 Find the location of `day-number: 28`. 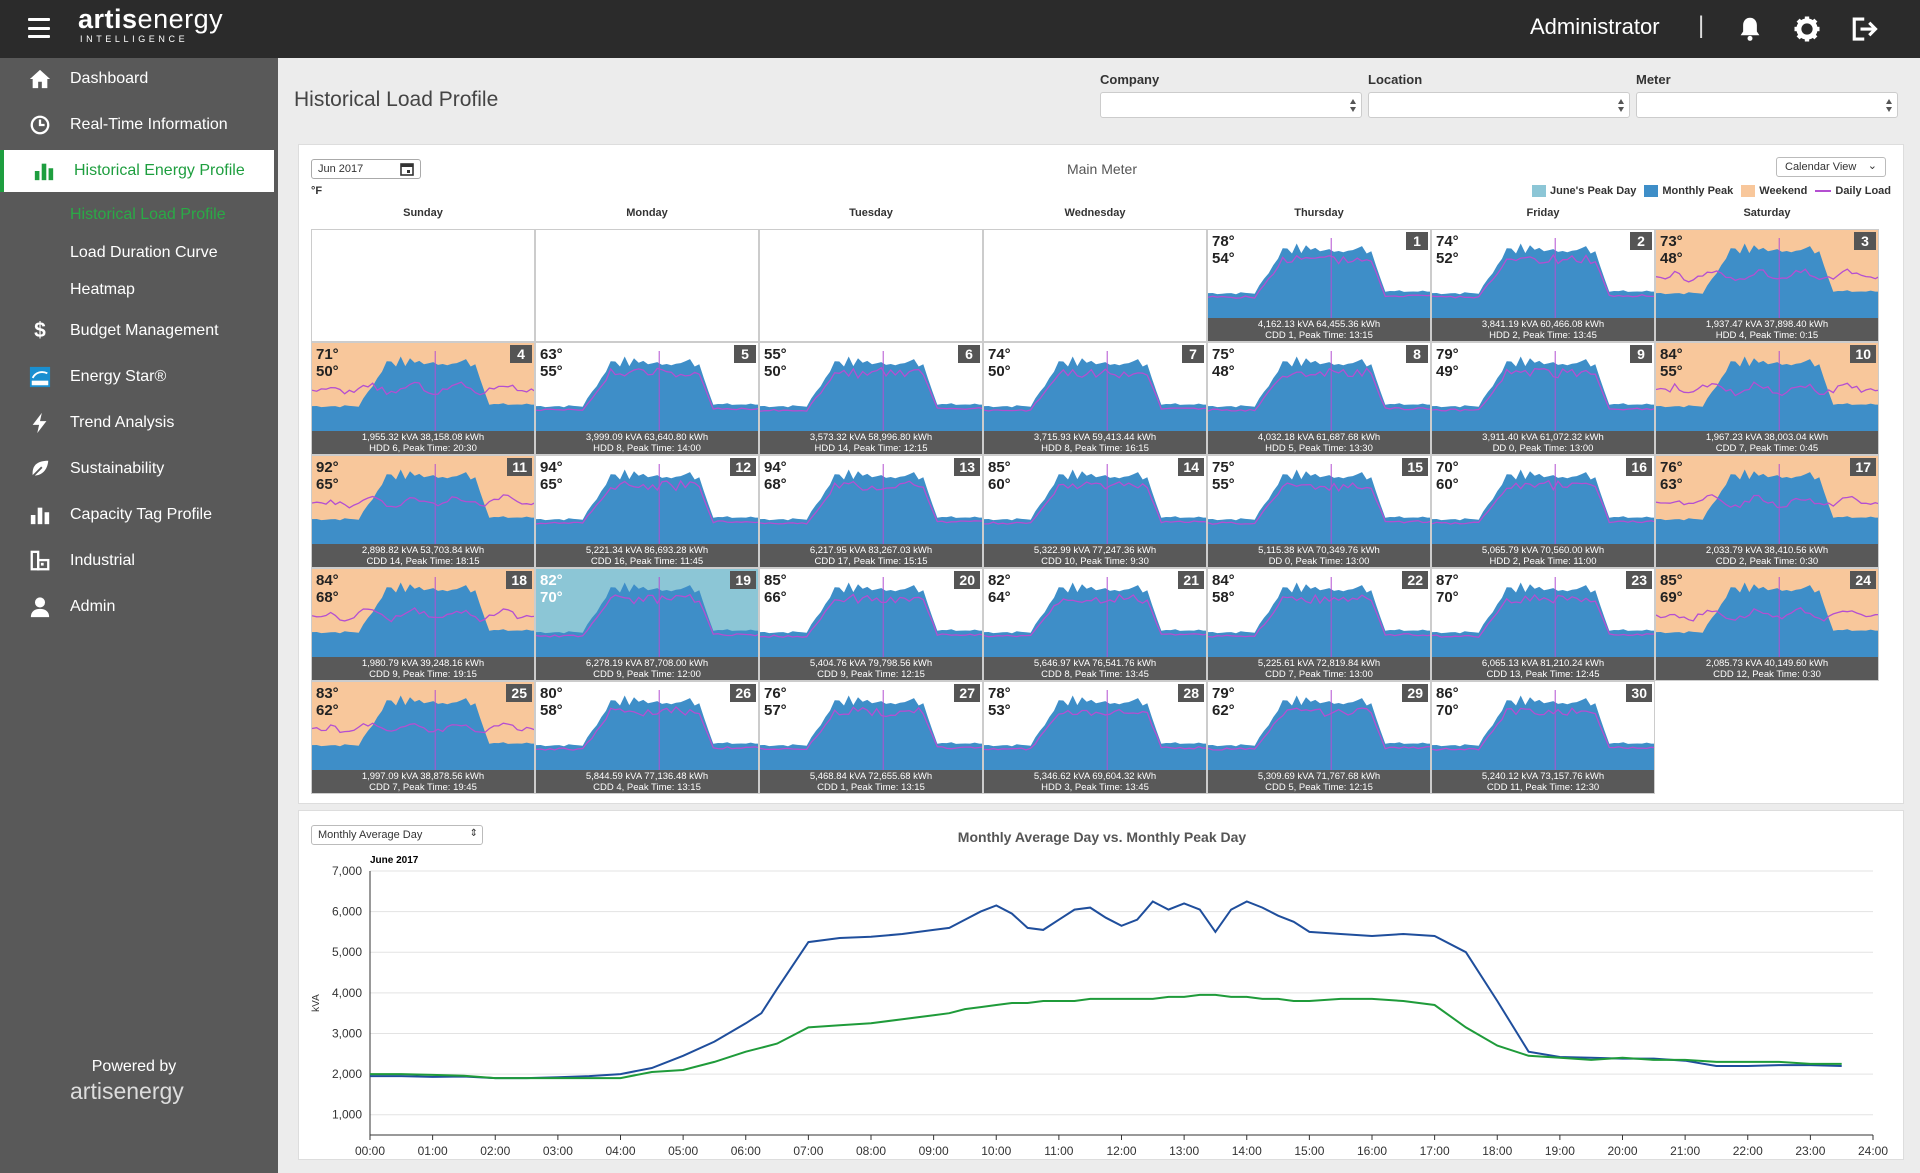

day-number: 28 is located at coordinates (1191, 693).